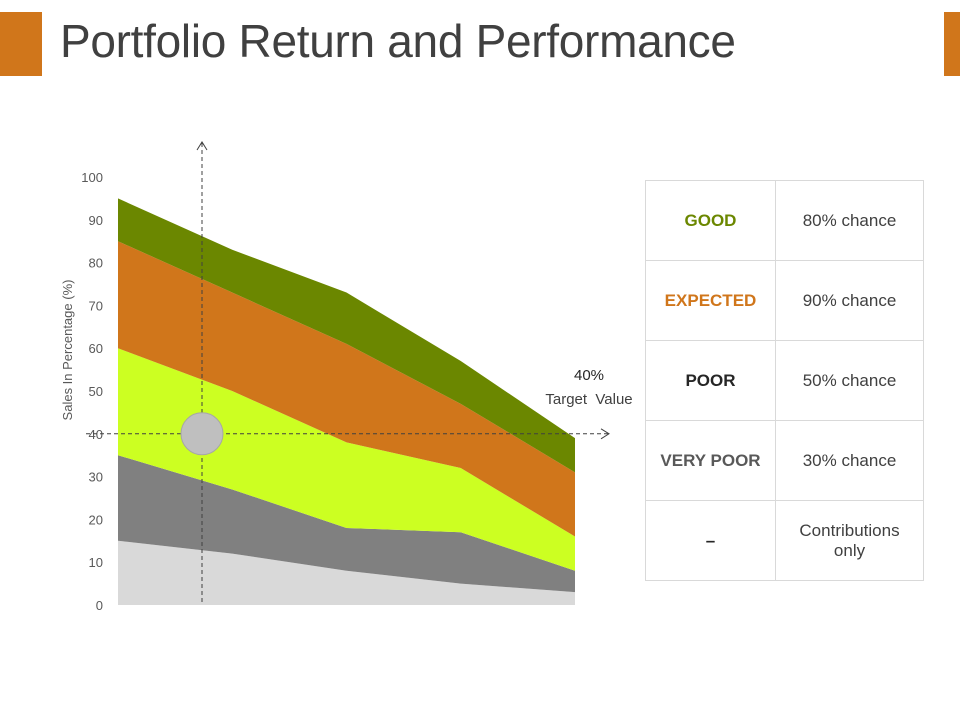 This screenshot has height=720, width=960. Describe the element at coordinates (96, 391) in the screenshot. I see `y-tick-label: 50` at that location.